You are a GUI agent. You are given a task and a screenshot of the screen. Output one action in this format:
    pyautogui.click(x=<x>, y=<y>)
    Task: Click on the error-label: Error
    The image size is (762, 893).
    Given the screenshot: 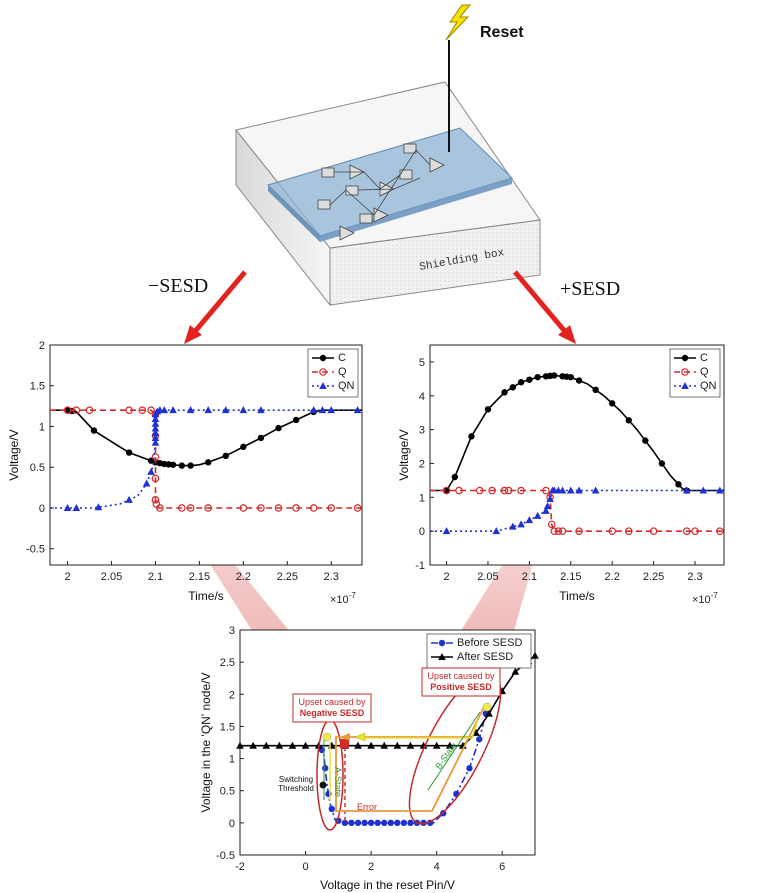 What is the action you would take?
    pyautogui.click(x=367, y=807)
    